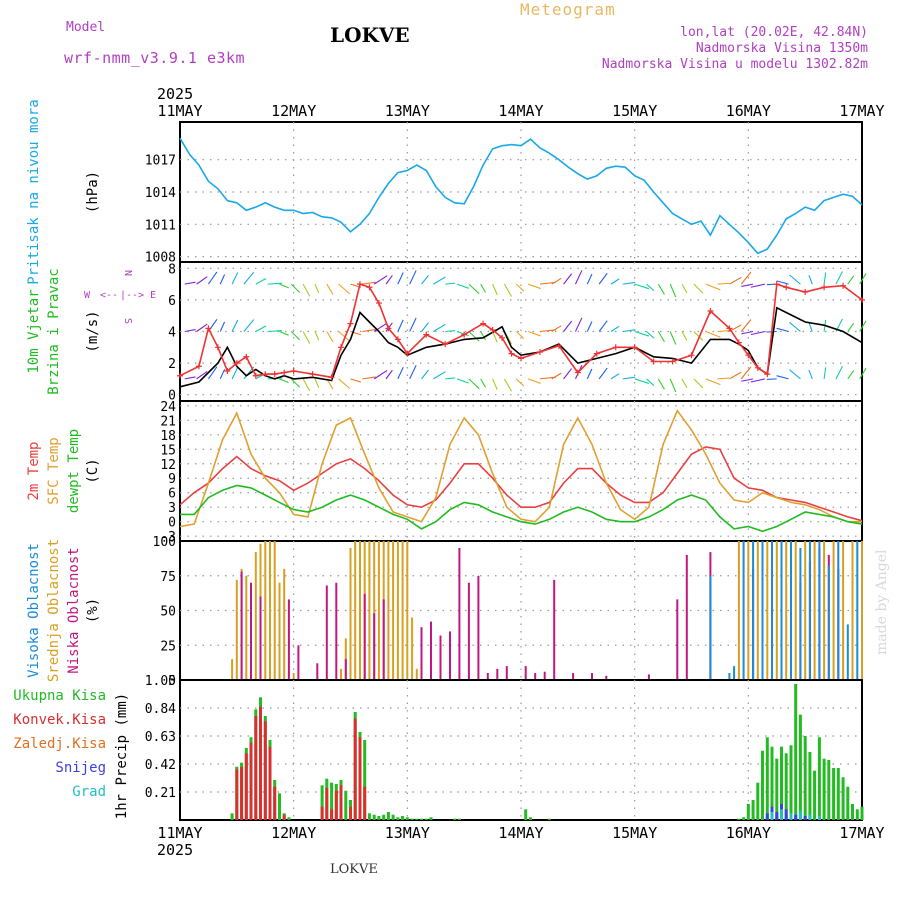 The image size is (900, 900). I want to click on ytick-wind: 8, so click(172, 269).